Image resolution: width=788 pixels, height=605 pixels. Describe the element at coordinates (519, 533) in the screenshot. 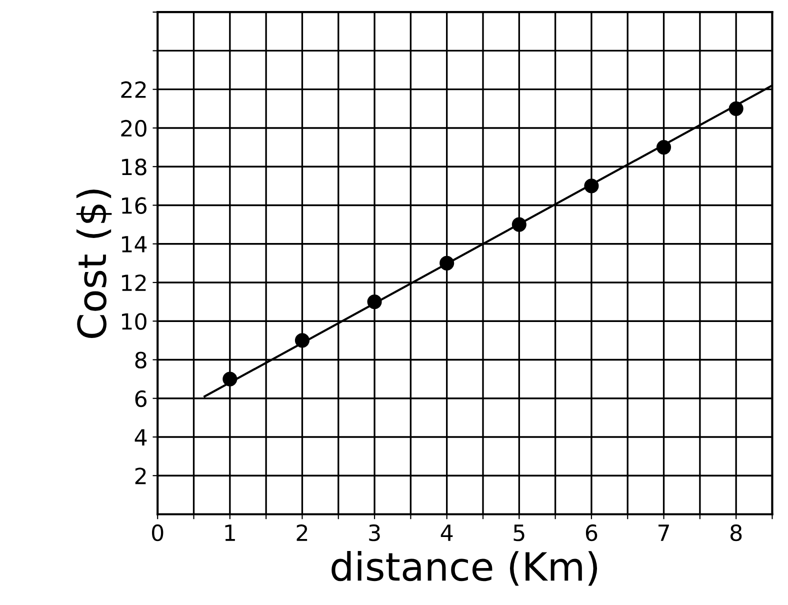

I see `x-tick-label: 5` at that location.